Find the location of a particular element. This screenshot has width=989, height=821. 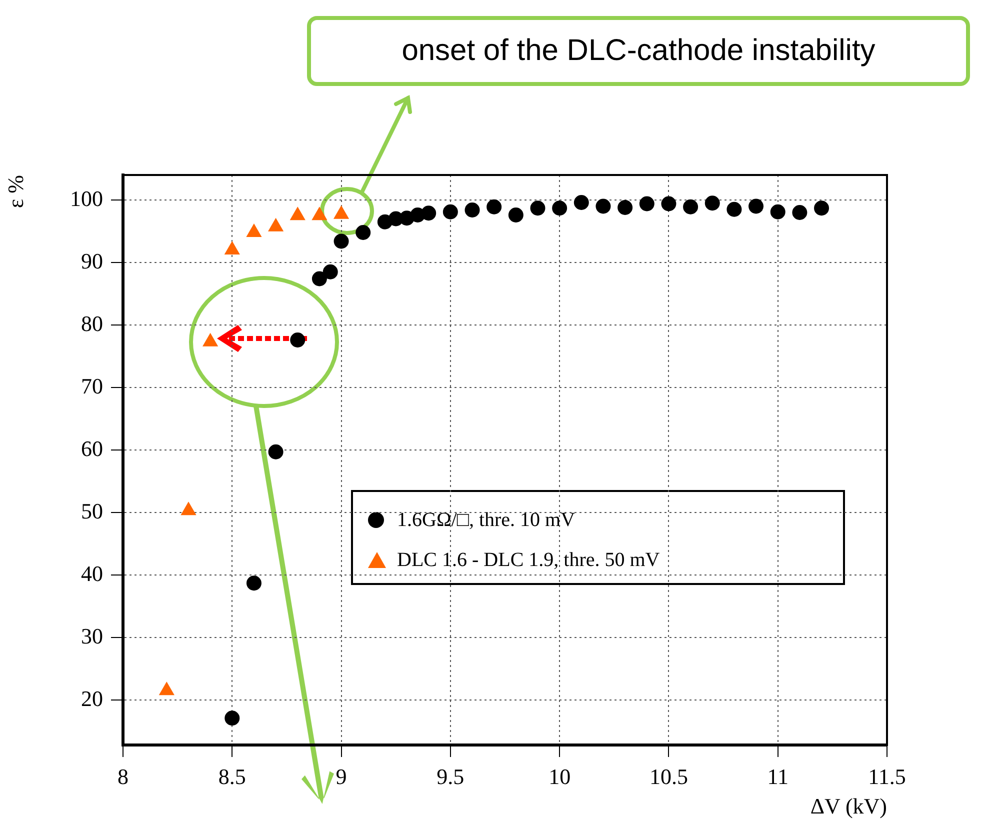

legend-label: DLC 1.6 - DLC 1.9, thre. 50 mV is located at coordinates (528, 560).